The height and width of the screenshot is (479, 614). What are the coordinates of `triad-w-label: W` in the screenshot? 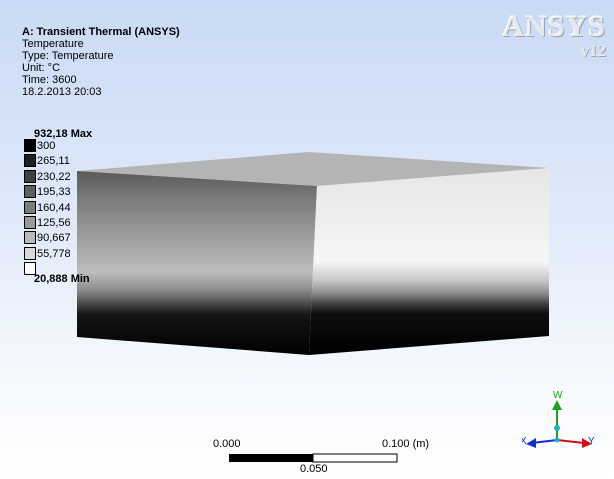 It's located at (558, 395).